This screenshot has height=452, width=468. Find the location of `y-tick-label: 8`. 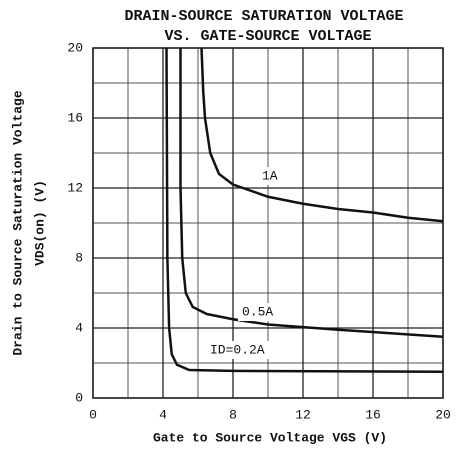

y-tick-label: 8 is located at coordinates (79, 257).